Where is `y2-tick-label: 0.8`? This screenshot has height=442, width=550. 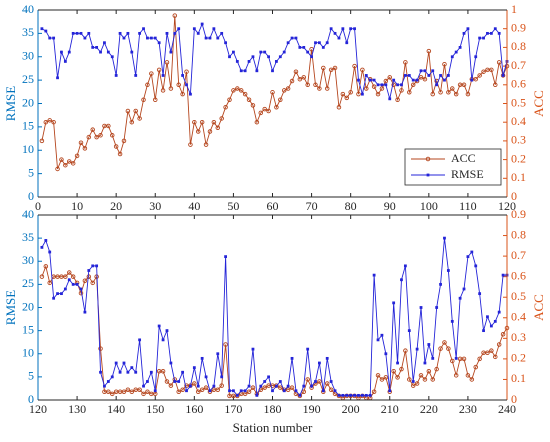 y2-tick-label: 0.8 is located at coordinates (518, 234).